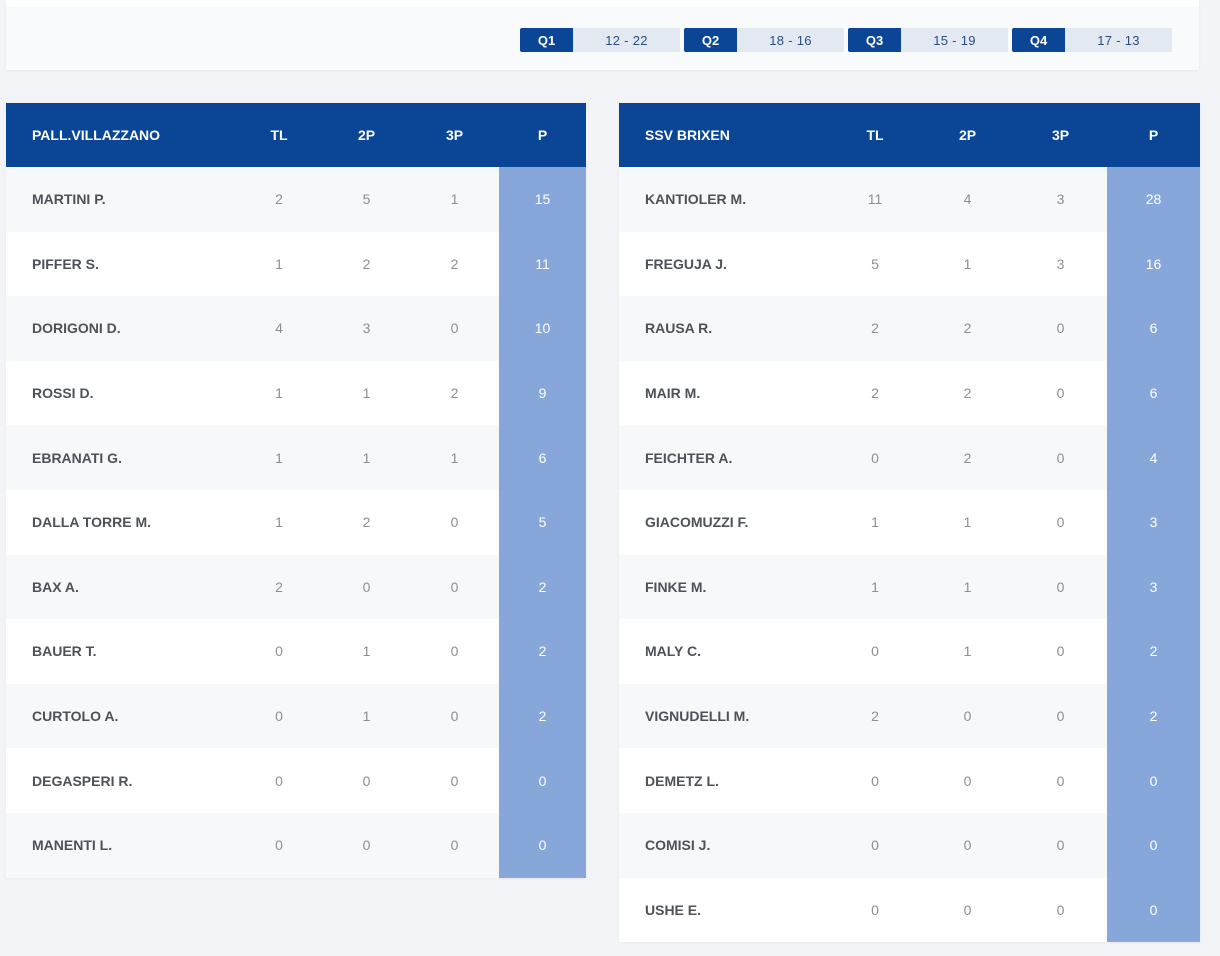 The image size is (1220, 956). Describe the element at coordinates (69, 199) in the screenshot. I see `player-name: MARTINI P.` at that location.